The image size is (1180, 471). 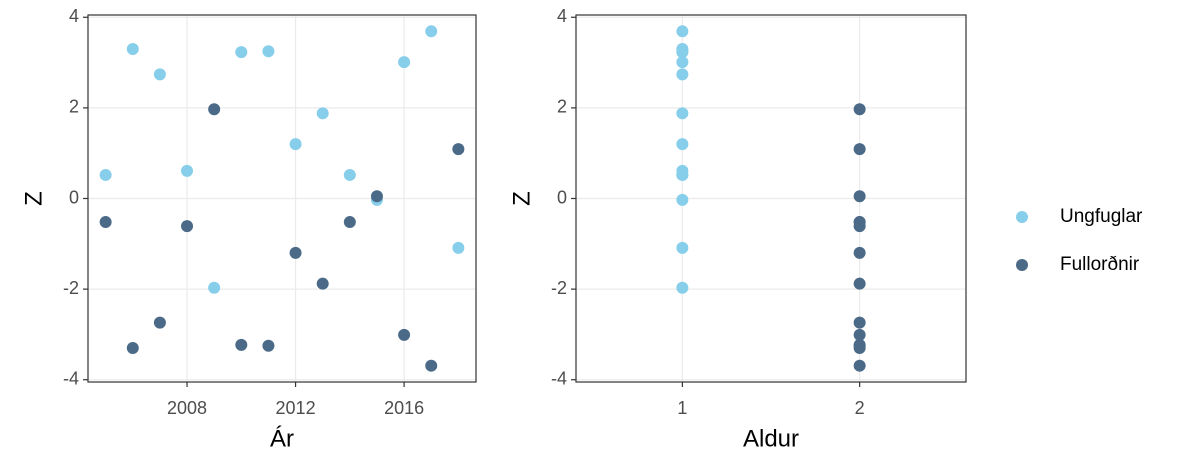 I want to click on x-tick-label: 2, so click(x=860, y=408).